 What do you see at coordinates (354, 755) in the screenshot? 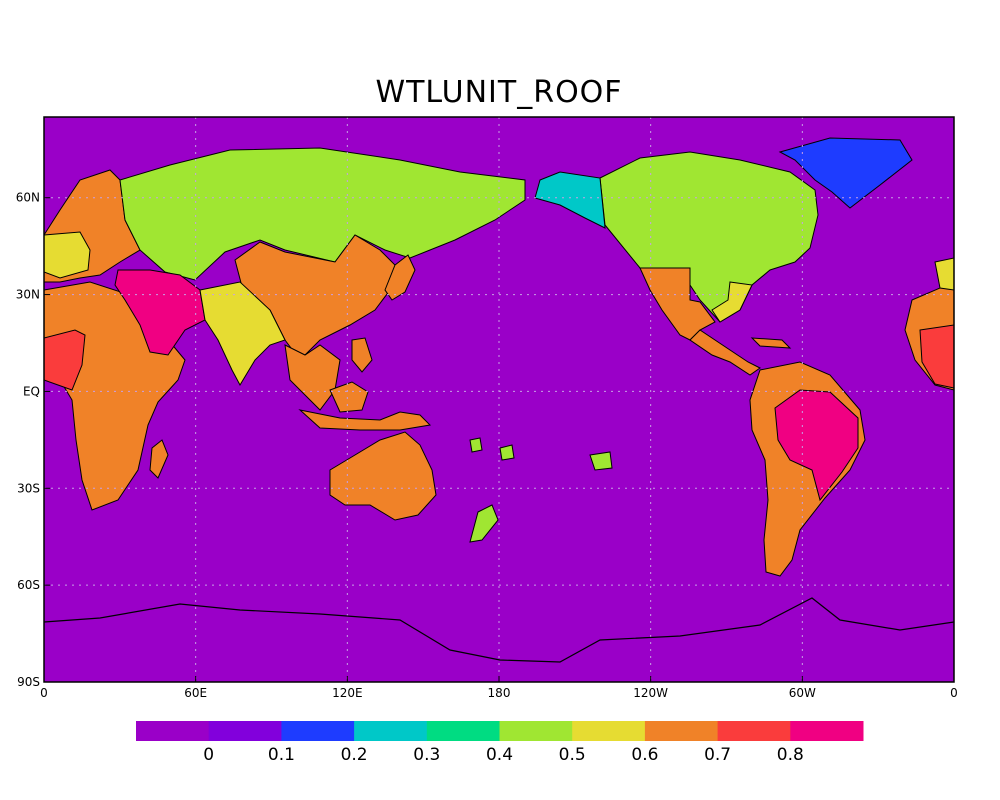
I see `colorbar-label: 0.2` at bounding box center [354, 755].